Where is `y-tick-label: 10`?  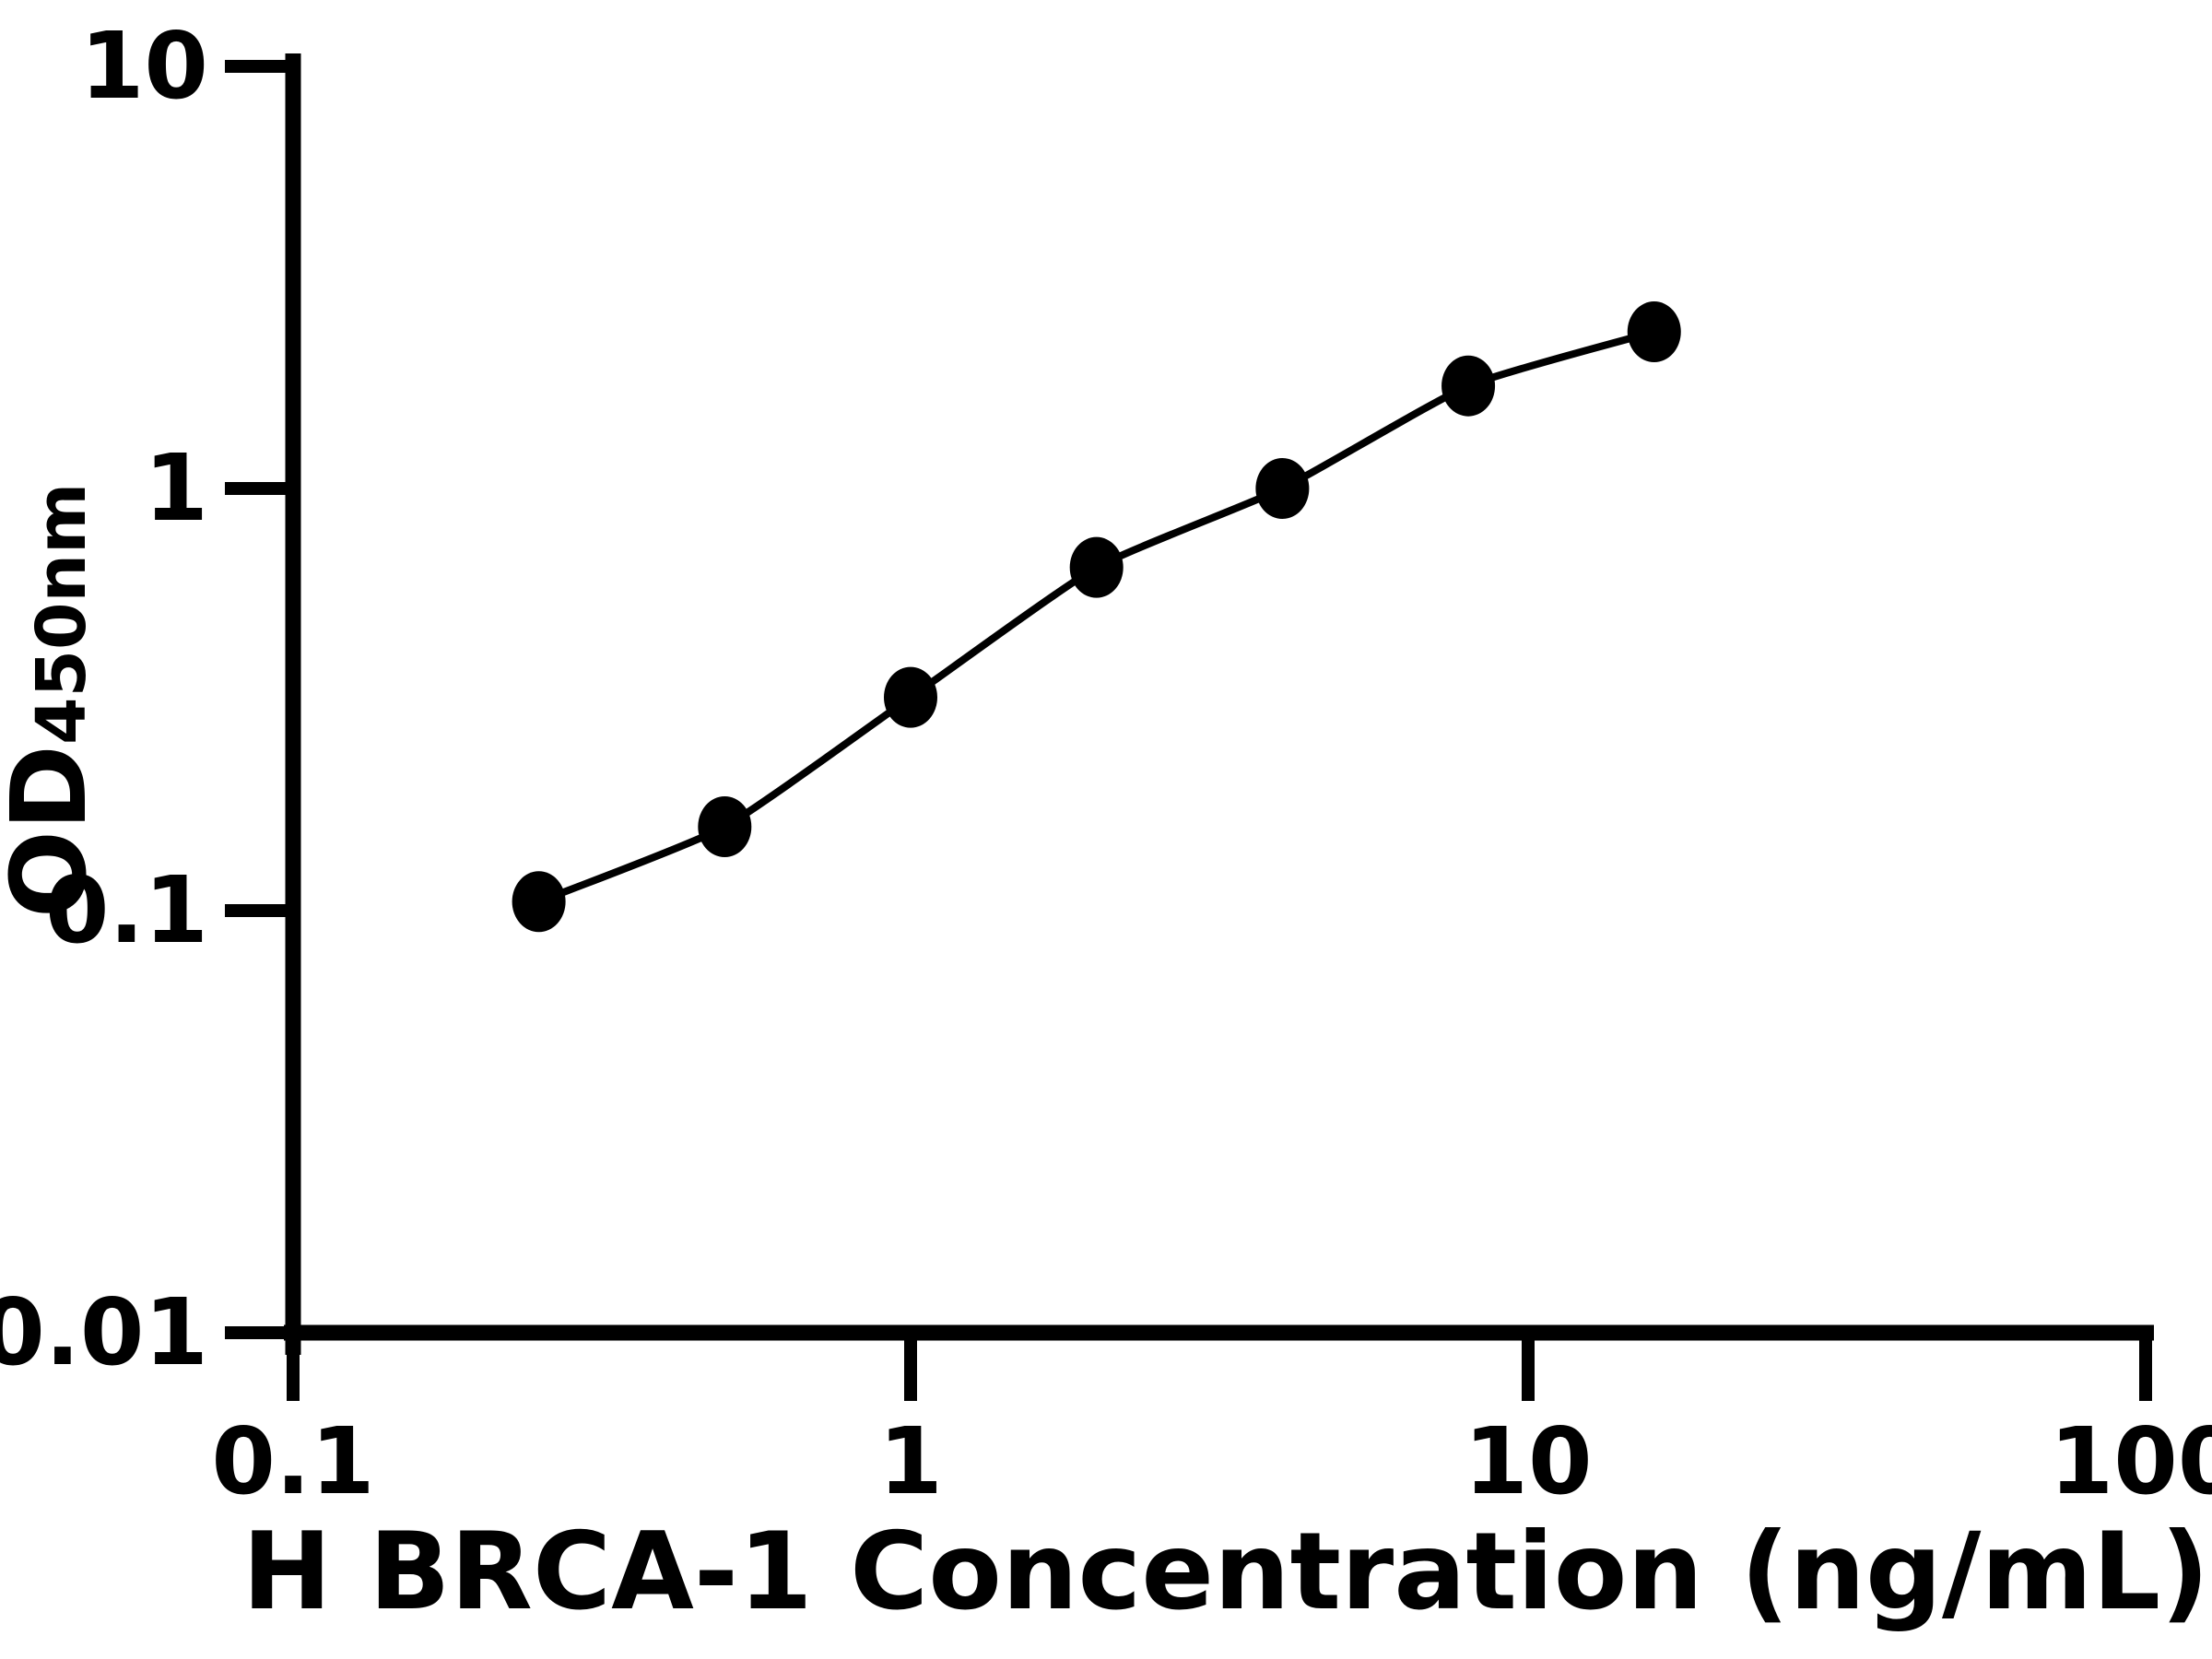
y-tick-label: 10 is located at coordinates (144, 66).